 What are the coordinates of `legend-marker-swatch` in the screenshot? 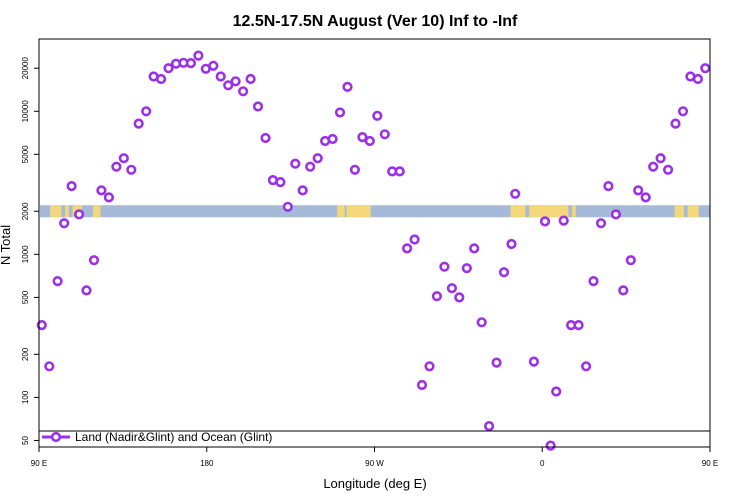 It's located at (56, 437).